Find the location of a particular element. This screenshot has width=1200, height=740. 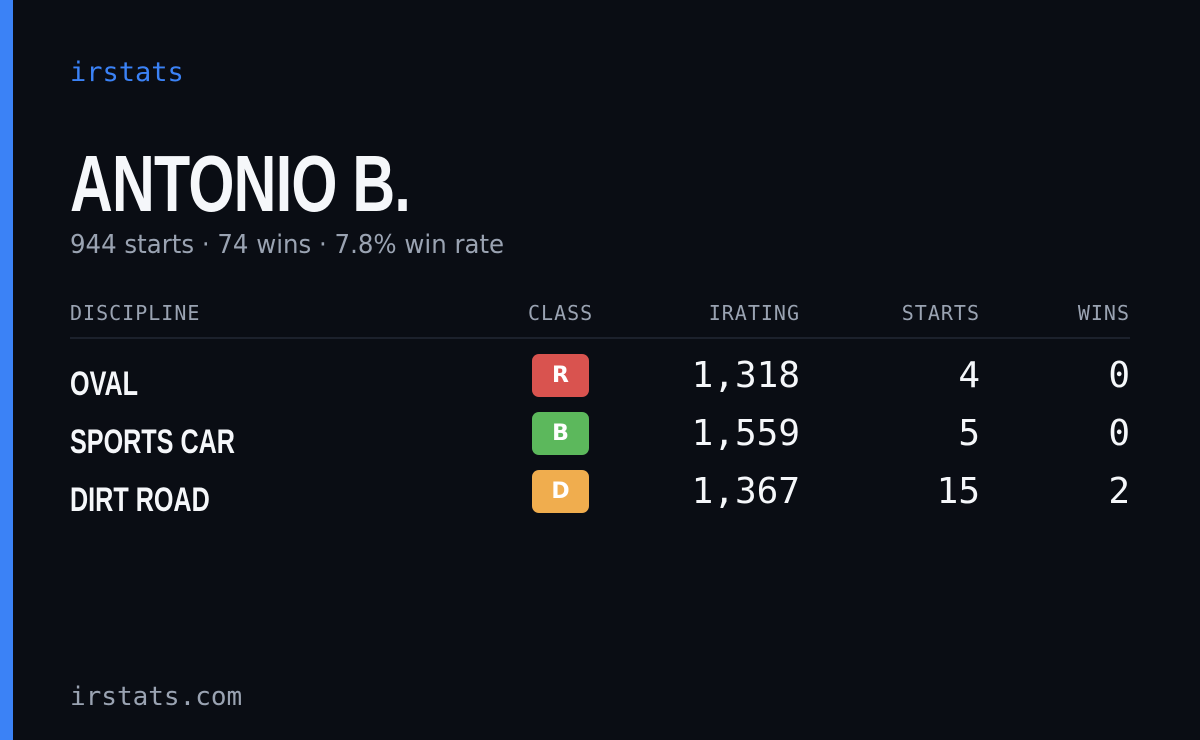

class-badge: D is located at coordinates (560, 491).